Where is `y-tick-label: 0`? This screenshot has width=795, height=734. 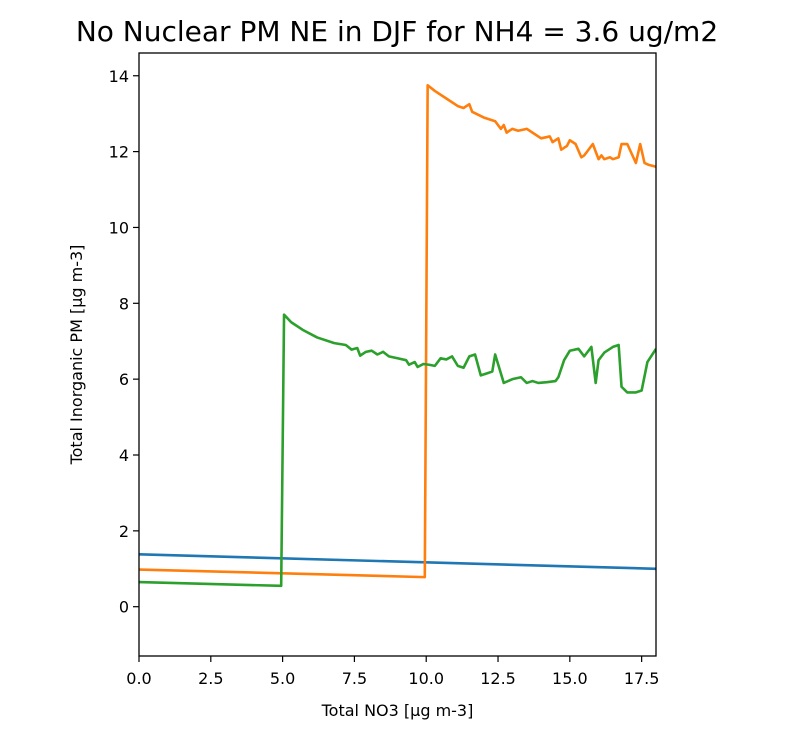 y-tick-label: 0 is located at coordinates (124, 607).